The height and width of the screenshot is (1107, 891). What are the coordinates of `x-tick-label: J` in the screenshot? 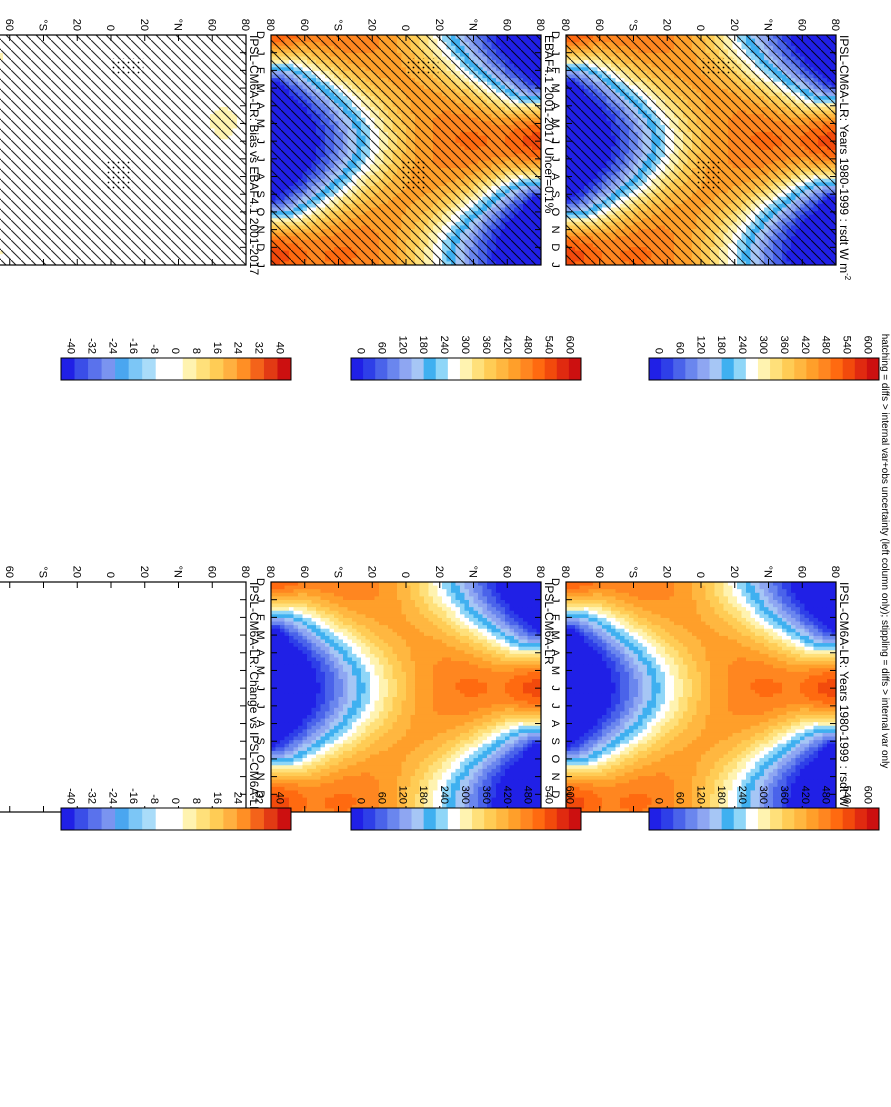 It's located at (555, 265).